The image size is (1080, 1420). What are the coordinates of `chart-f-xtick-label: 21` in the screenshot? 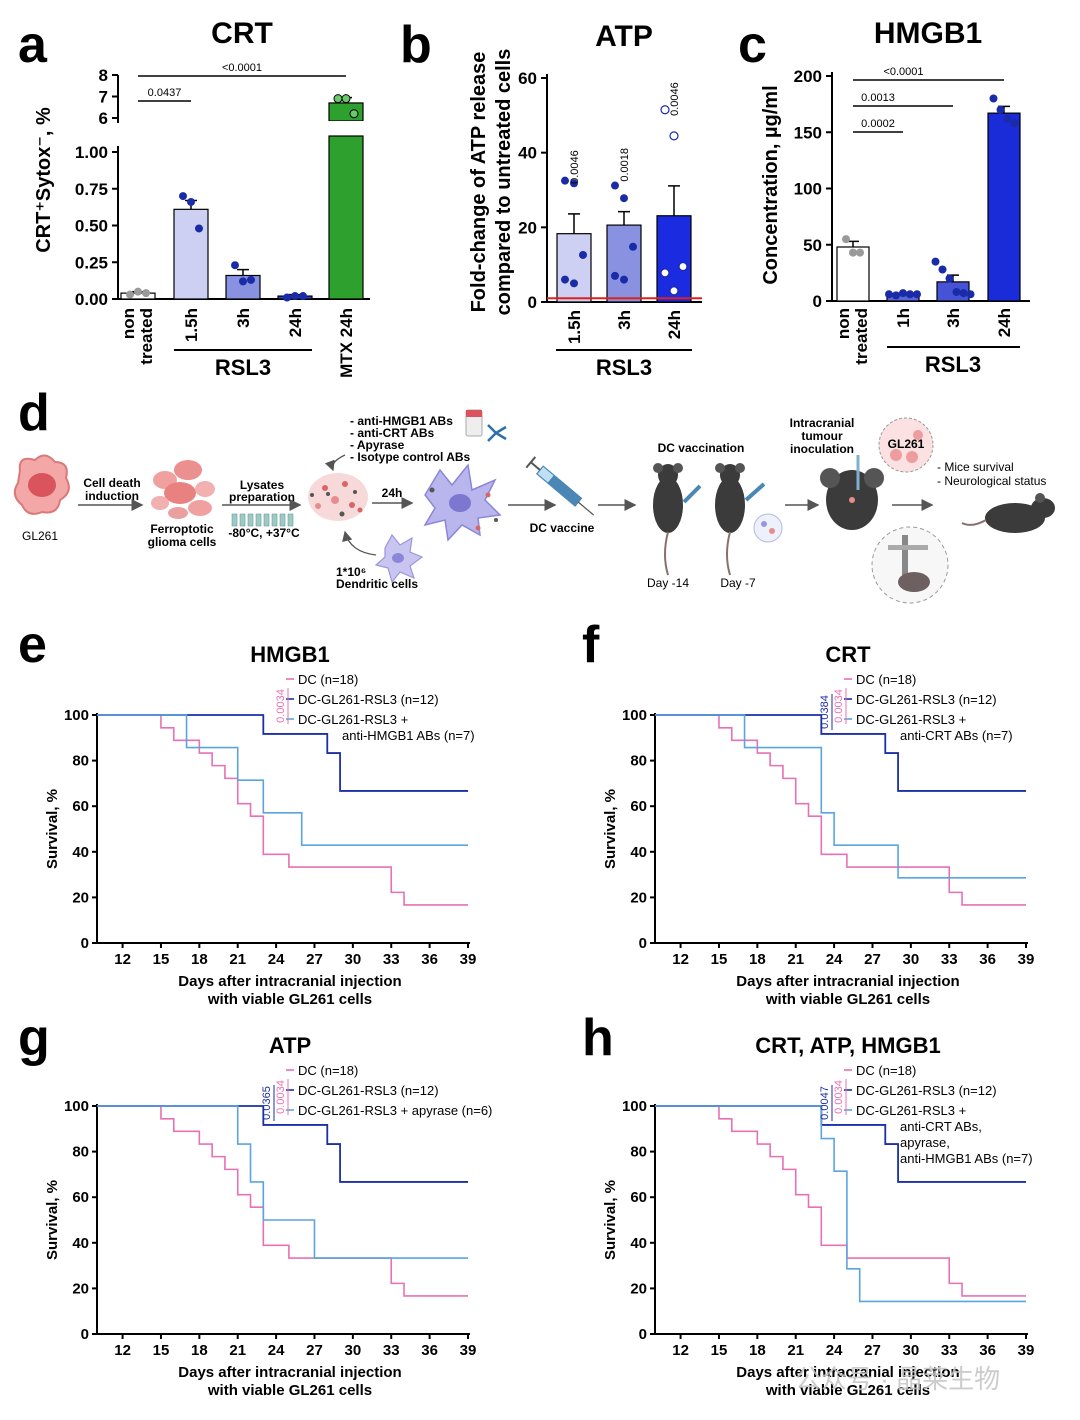 It's located at (795, 959).